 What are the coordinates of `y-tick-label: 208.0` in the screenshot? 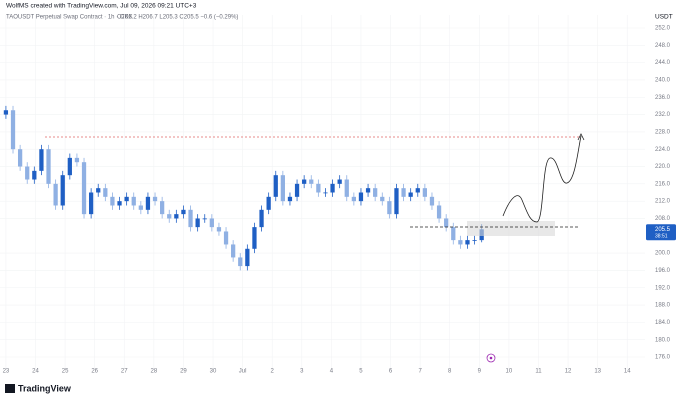 It's located at (663, 219).